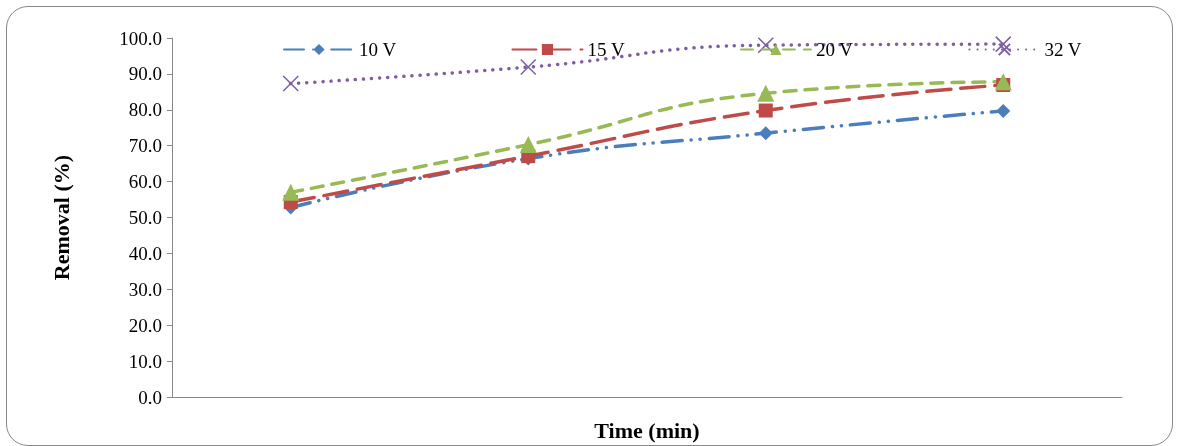 Image resolution: width=1181 pixels, height=446 pixels. What do you see at coordinates (606, 49) in the screenshot?
I see `legend-label: 15 V` at bounding box center [606, 49].